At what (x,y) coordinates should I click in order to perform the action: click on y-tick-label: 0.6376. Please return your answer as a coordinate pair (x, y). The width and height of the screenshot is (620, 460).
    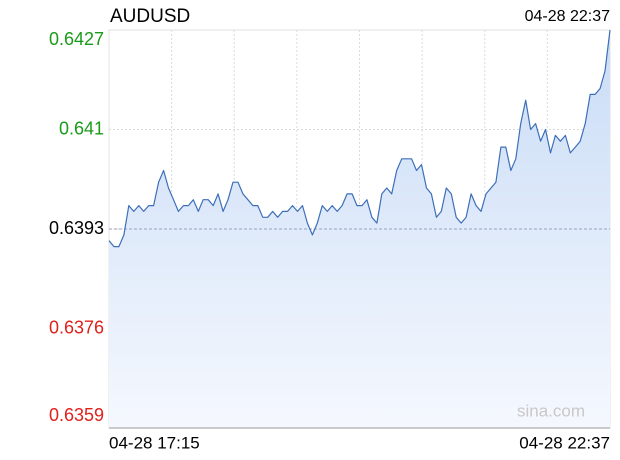
    Looking at the image, I should click on (76, 327).